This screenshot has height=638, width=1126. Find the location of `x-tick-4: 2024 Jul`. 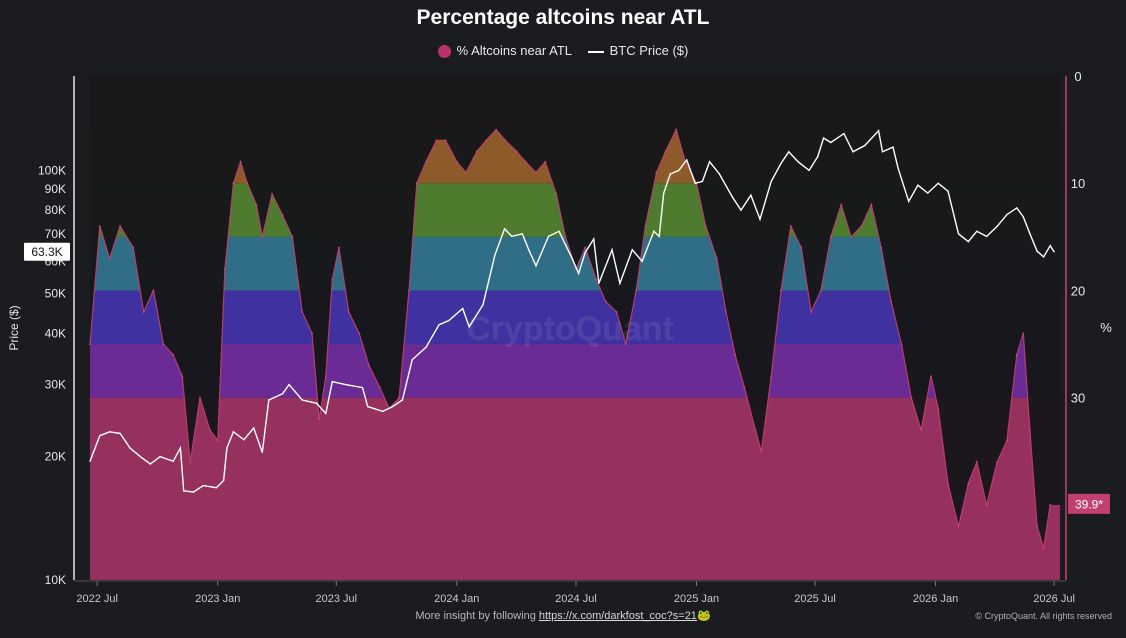

x-tick-4: 2024 Jul is located at coordinates (576, 599).